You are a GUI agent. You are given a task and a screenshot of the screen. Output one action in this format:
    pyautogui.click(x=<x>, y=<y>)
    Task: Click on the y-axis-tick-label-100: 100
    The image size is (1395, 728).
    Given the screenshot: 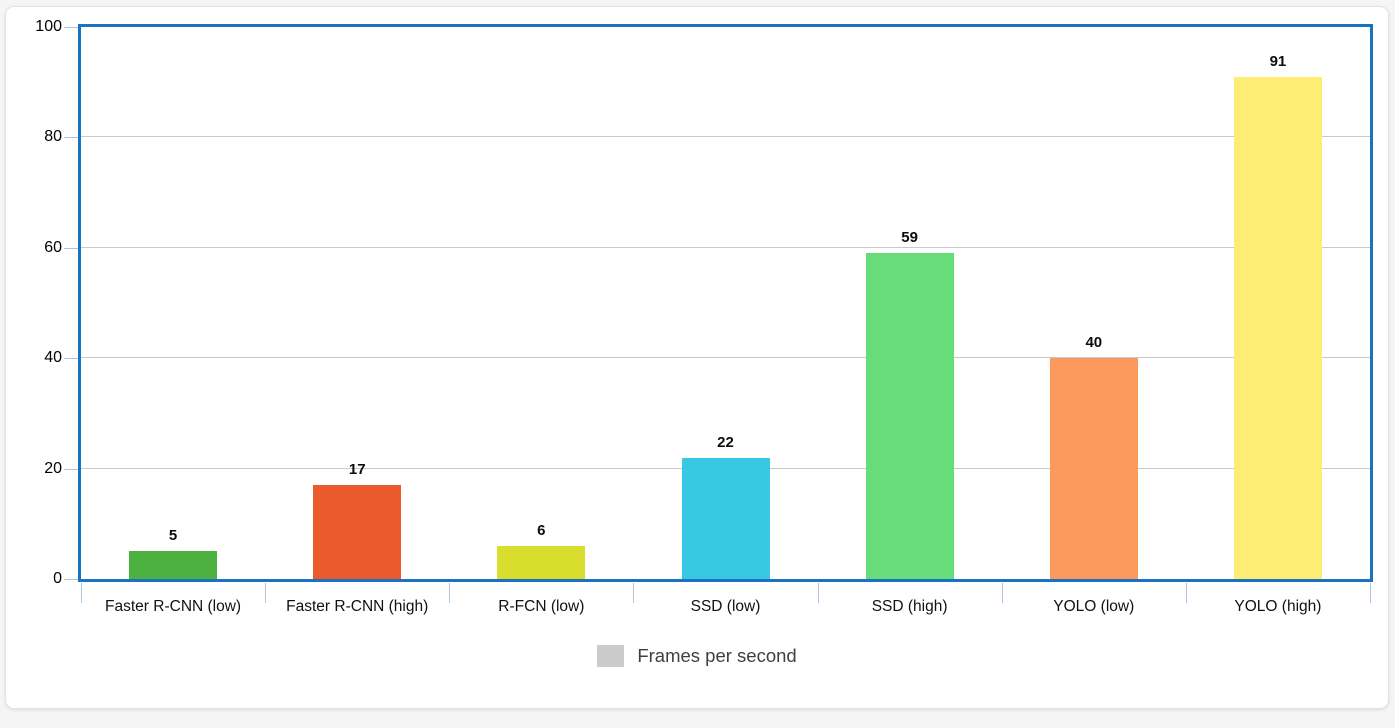 What is the action you would take?
    pyautogui.click(x=48, y=26)
    